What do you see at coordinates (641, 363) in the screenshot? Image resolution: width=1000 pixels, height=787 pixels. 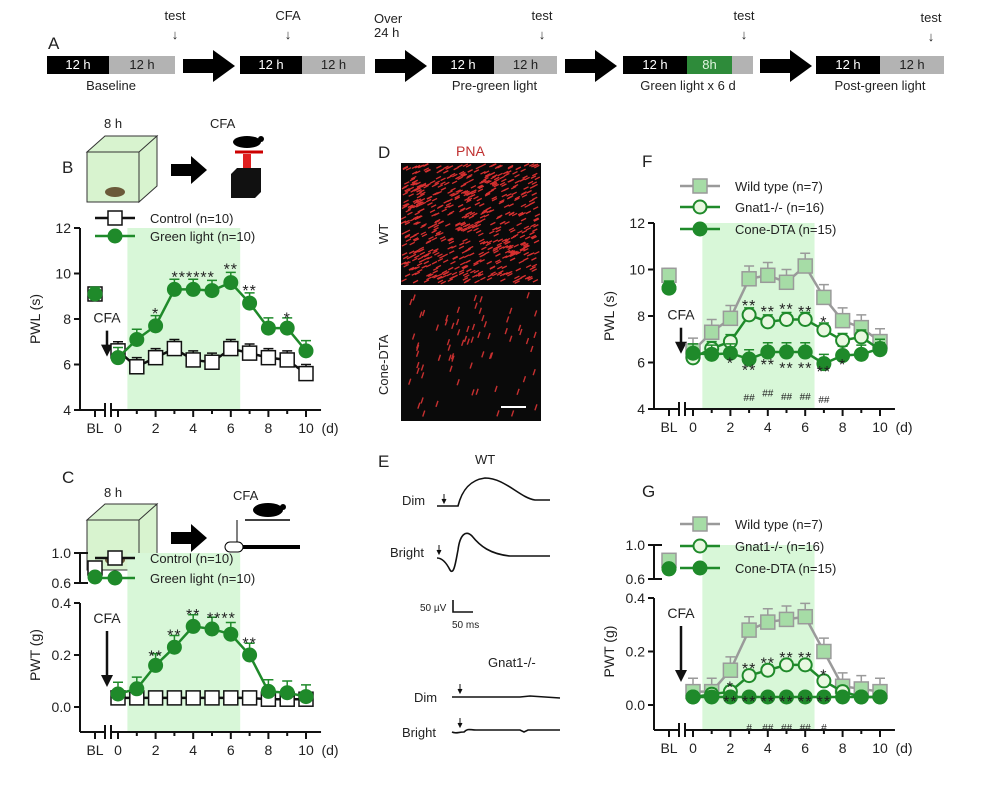 I see `y-tick-label: 6` at bounding box center [641, 363].